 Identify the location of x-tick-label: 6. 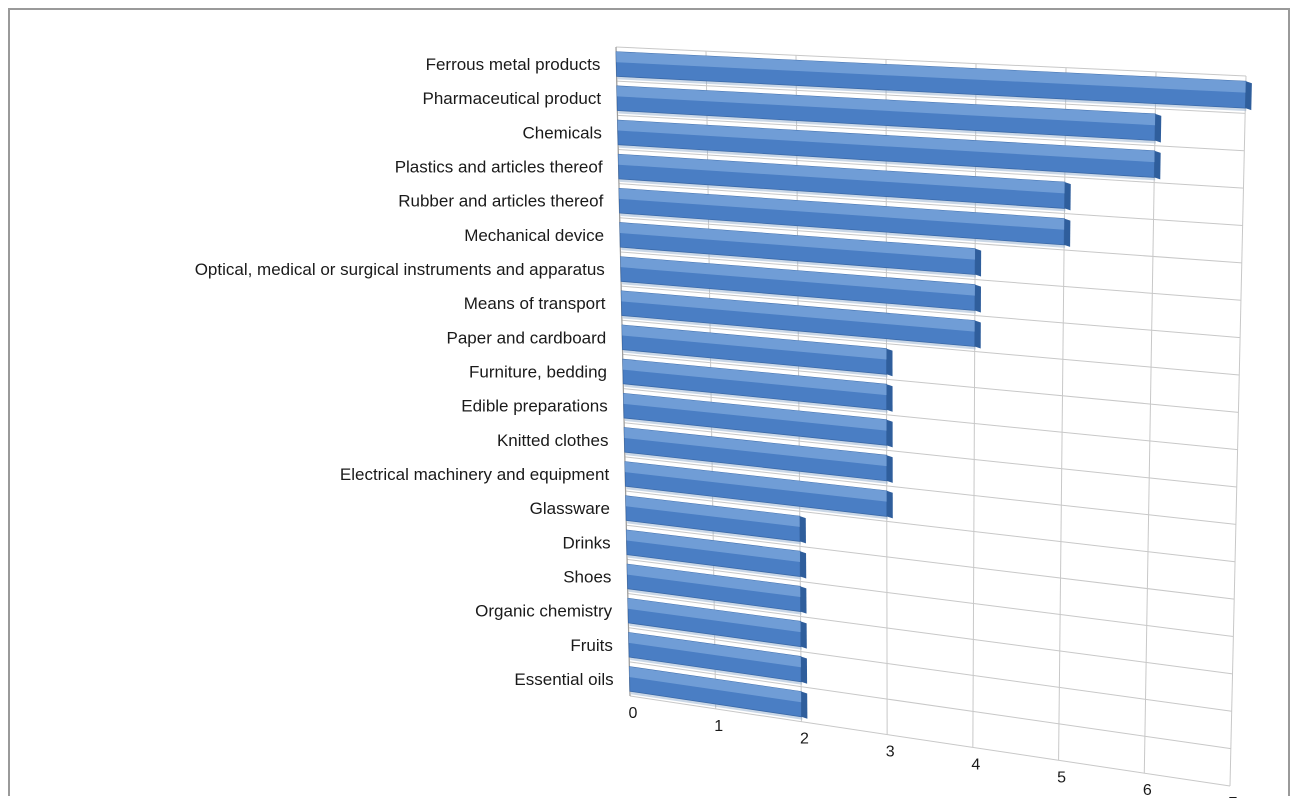
(1147, 790).